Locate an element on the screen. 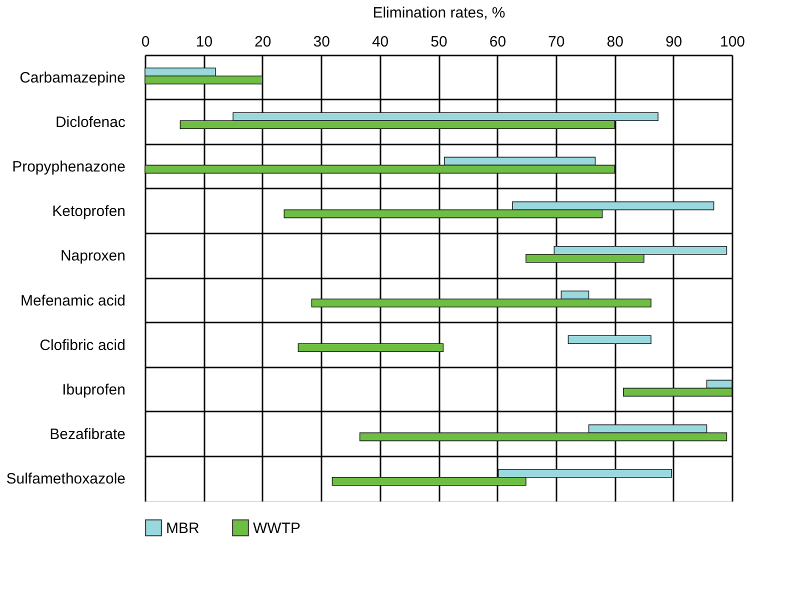 The width and height of the screenshot is (805, 612). y-tick-label: Sulfamethoxazole is located at coordinates (66, 479).